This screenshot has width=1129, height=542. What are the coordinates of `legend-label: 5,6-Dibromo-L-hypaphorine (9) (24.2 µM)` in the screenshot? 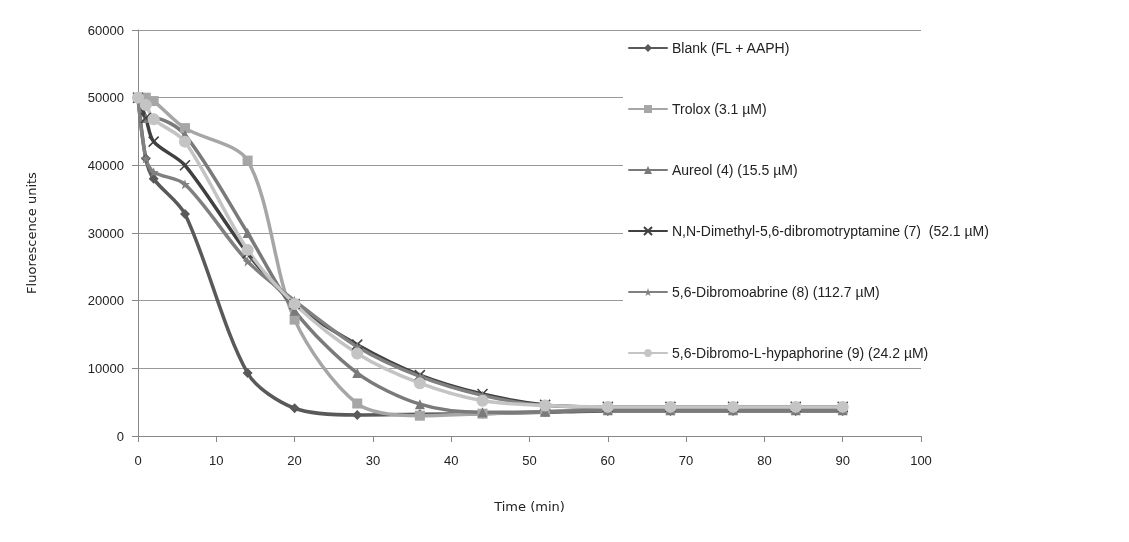 It's located at (800, 353).